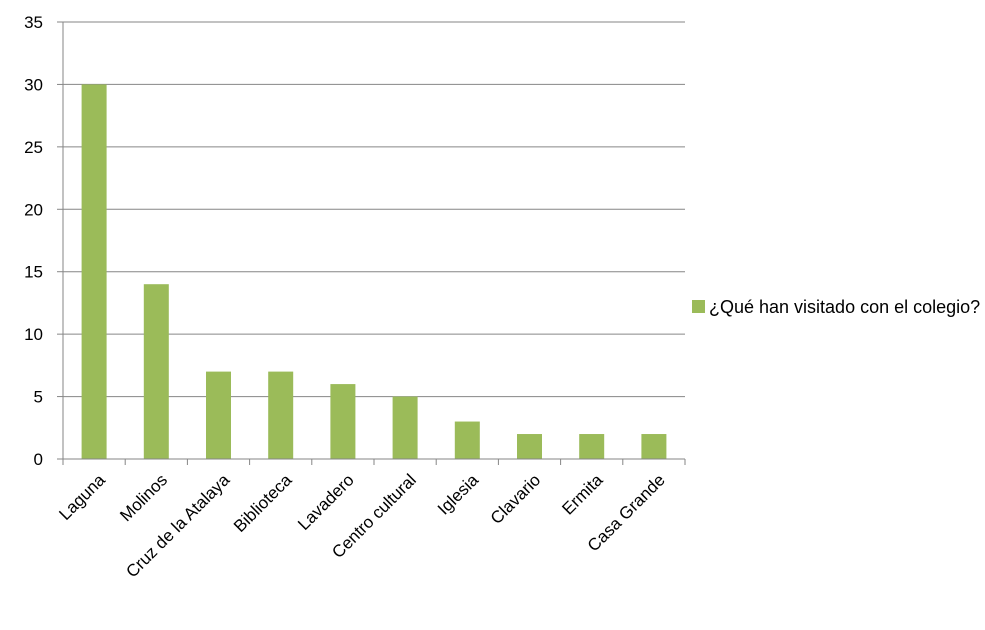 This screenshot has width=985, height=630. What do you see at coordinates (94, 271) in the screenshot?
I see `bar-laguna` at bounding box center [94, 271].